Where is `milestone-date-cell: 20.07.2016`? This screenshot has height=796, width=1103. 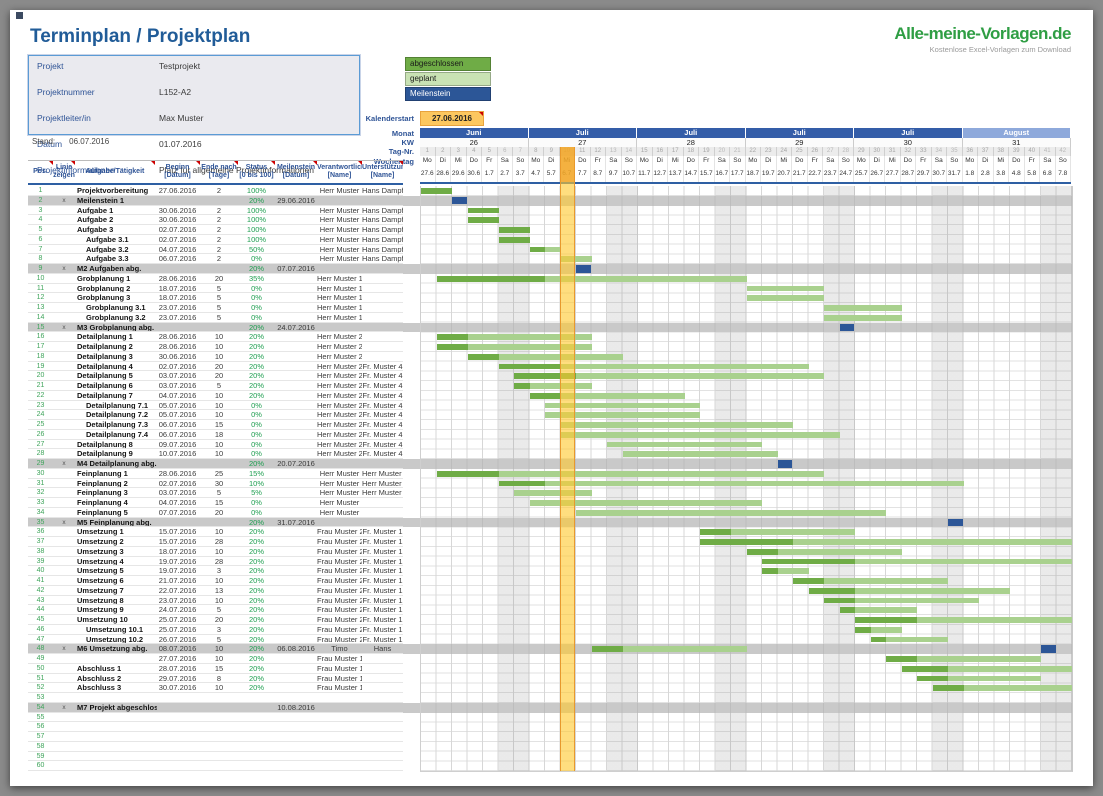 milestone-date-cell: 20.07.2016 is located at coordinates (296, 463).